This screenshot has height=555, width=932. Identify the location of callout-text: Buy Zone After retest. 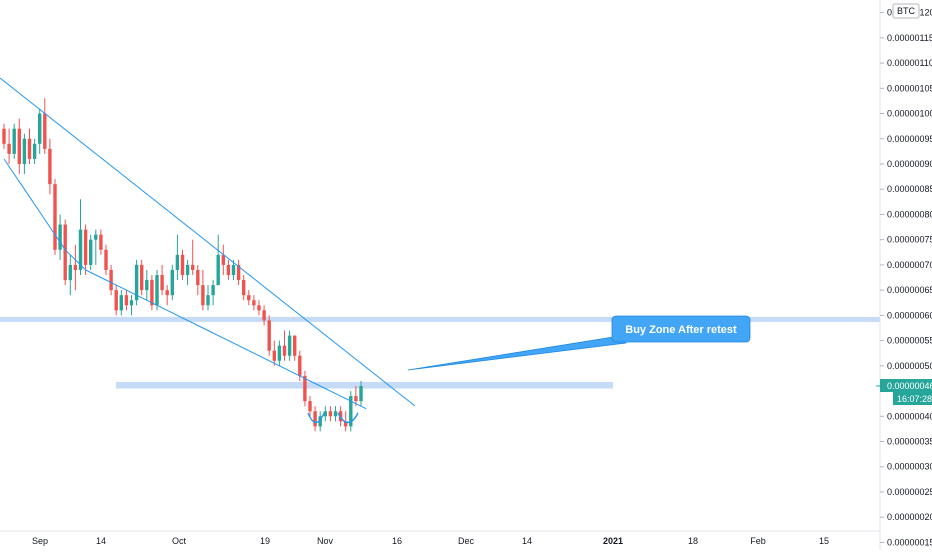
(681, 330).